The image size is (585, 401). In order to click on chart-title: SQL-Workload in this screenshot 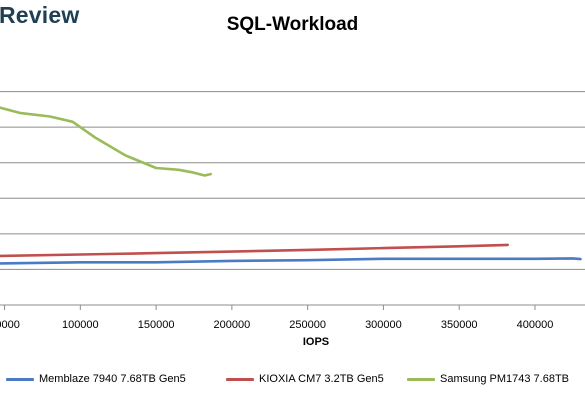, I will do `click(292, 24)`.